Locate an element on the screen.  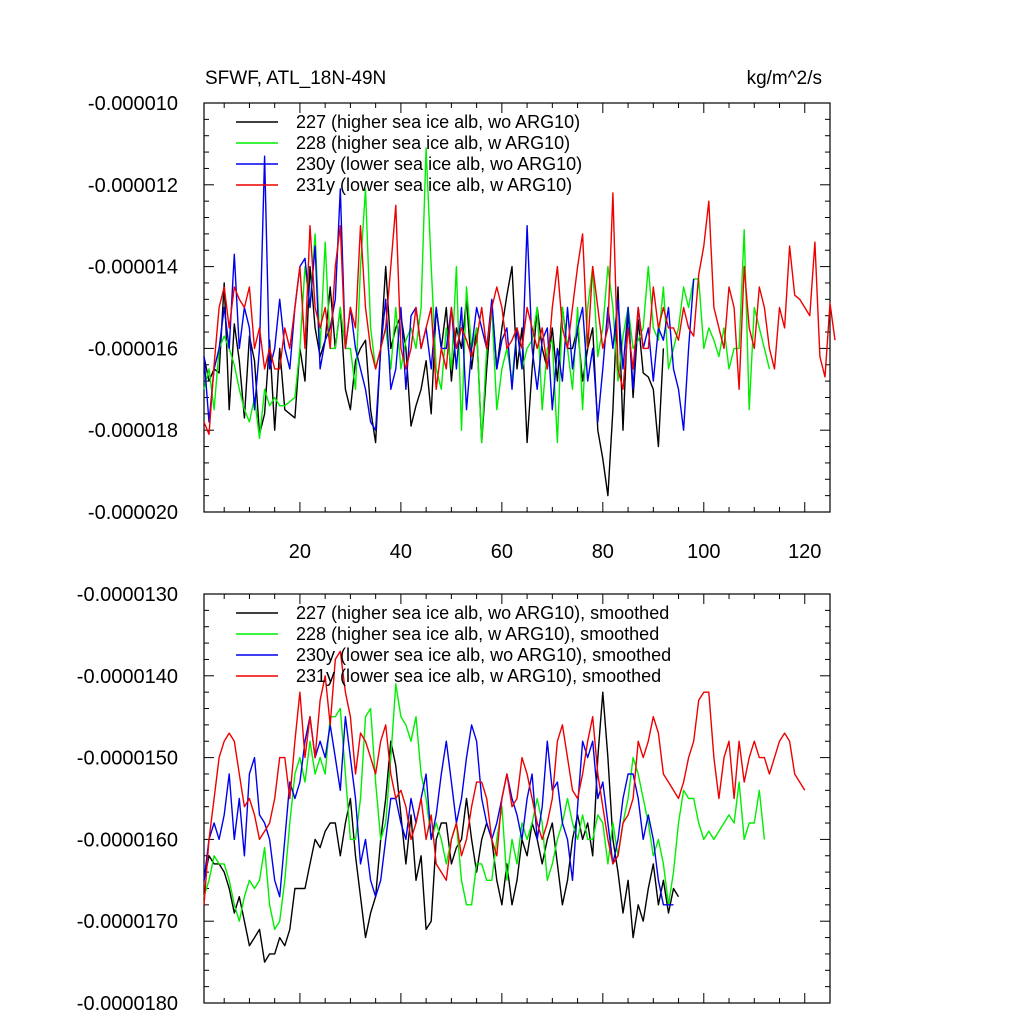
legend-label: 230y (lower sea ice alb, wo ARG10) is located at coordinates (439, 164).